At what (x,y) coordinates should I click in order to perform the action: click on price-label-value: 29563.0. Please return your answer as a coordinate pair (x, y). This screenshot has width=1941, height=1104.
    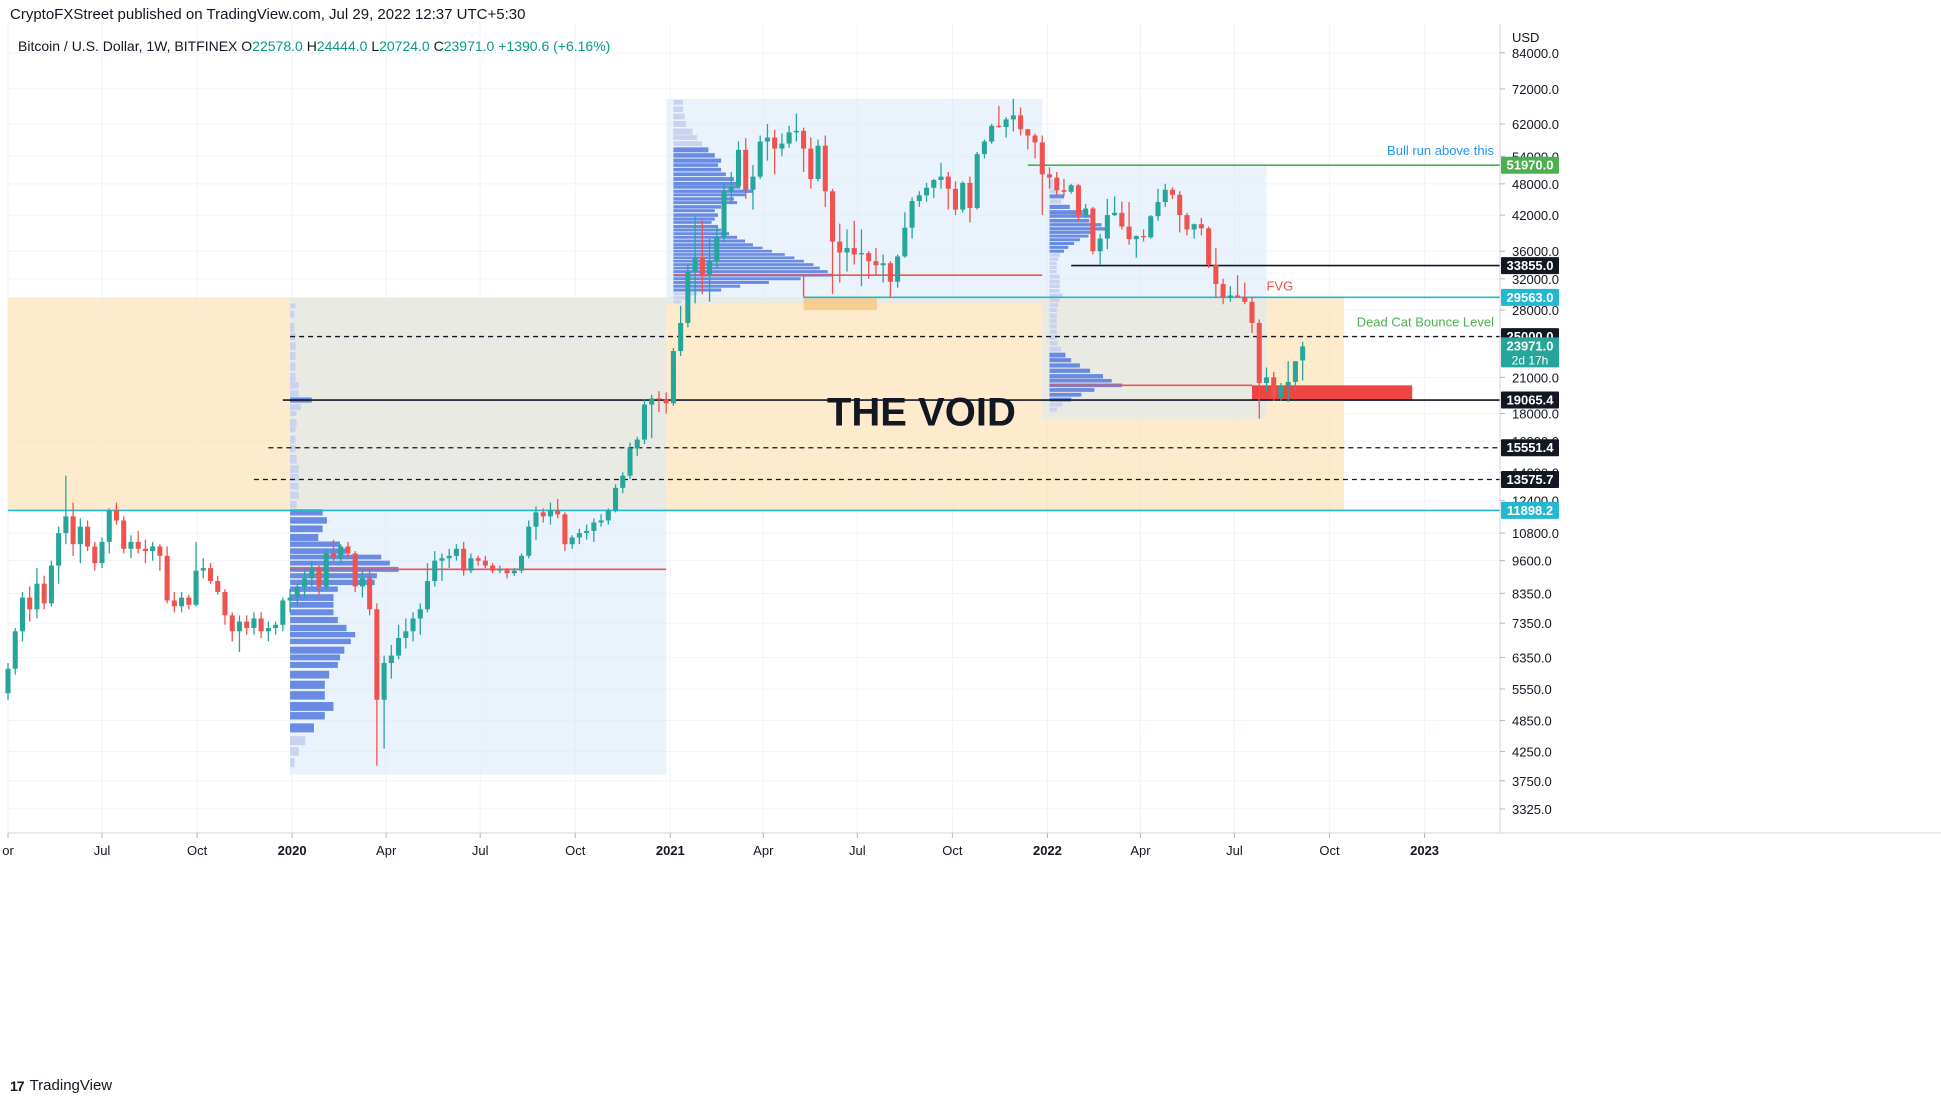
    Looking at the image, I should click on (1530, 297).